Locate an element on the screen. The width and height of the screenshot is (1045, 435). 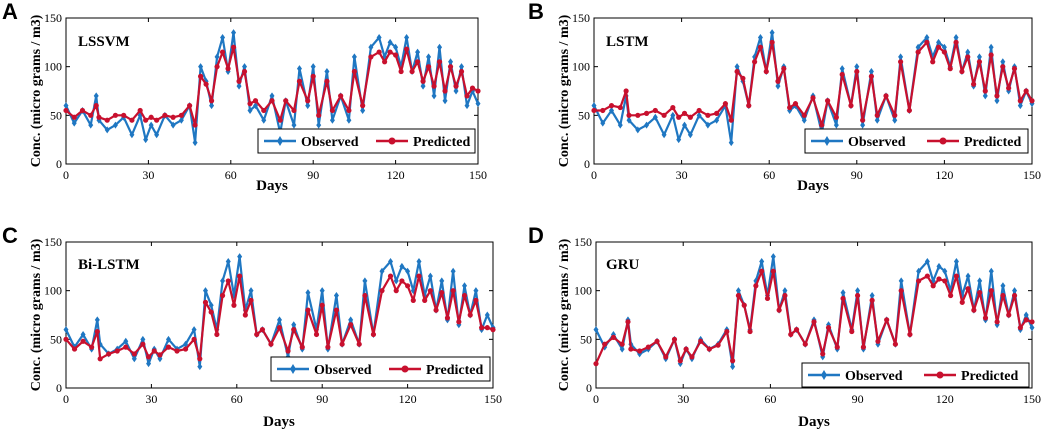
x-tick-label: 120 is located at coordinates (944, 175).